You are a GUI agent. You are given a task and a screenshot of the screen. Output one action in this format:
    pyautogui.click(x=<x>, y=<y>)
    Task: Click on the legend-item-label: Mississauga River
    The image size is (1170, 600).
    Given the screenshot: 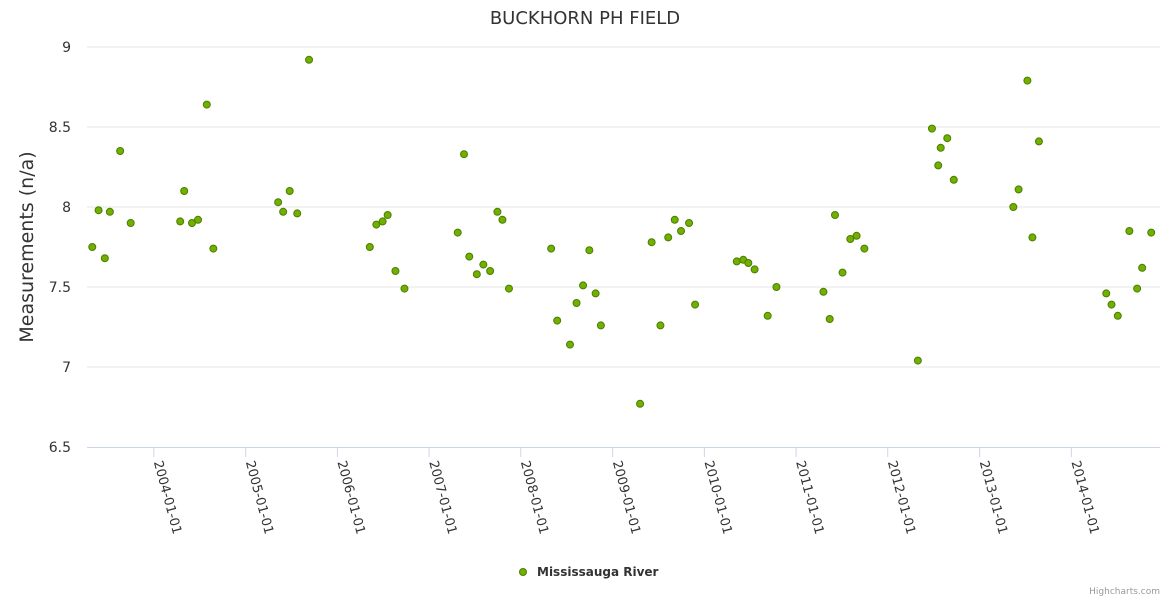 What is the action you would take?
    pyautogui.click(x=598, y=572)
    